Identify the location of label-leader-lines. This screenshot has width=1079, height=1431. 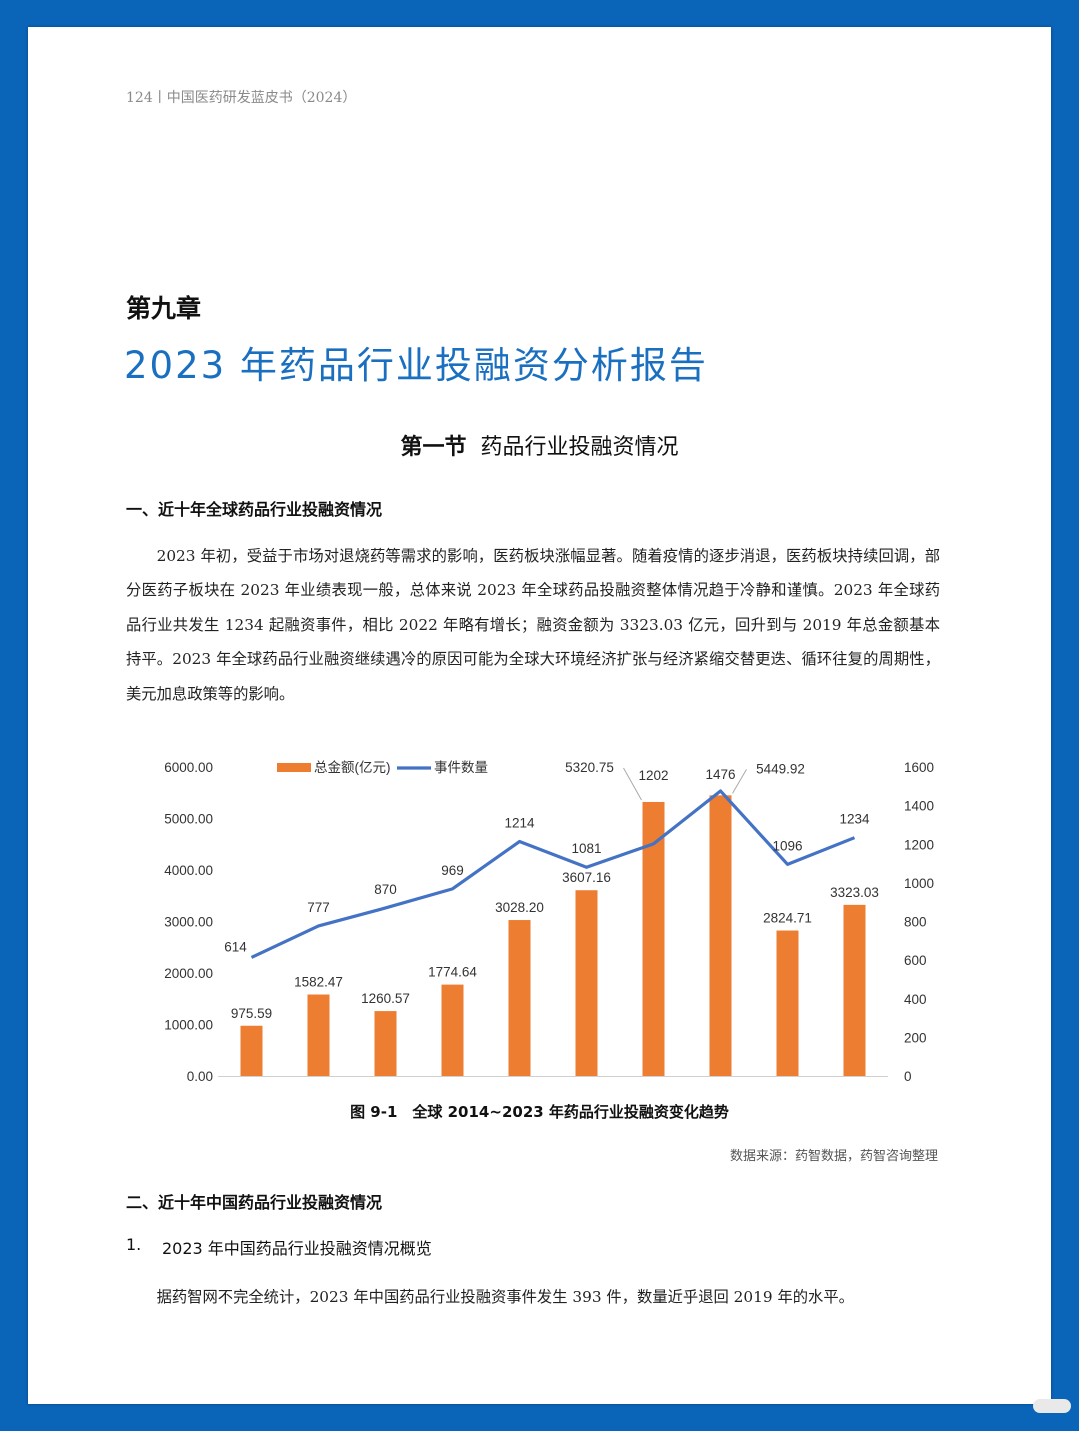
(685, 784).